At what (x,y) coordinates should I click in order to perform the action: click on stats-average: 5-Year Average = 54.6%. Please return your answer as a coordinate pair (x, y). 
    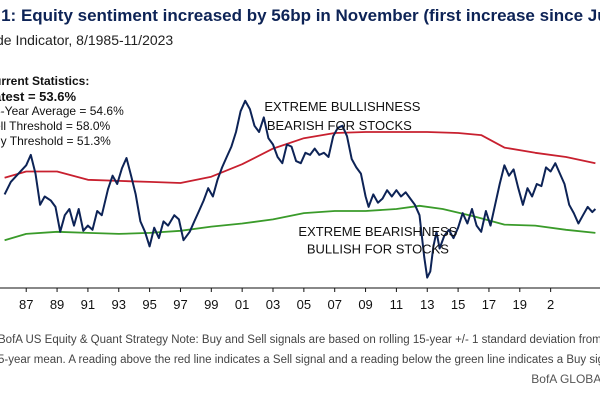
    Looking at the image, I should click on (62, 111).